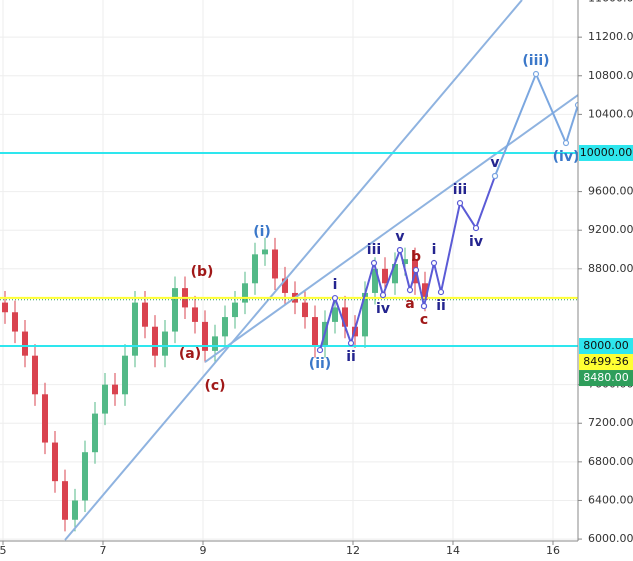 The image size is (633, 561). Describe the element at coordinates (610, 229) in the screenshot. I see `y-tick-label: 9200.00` at that location.